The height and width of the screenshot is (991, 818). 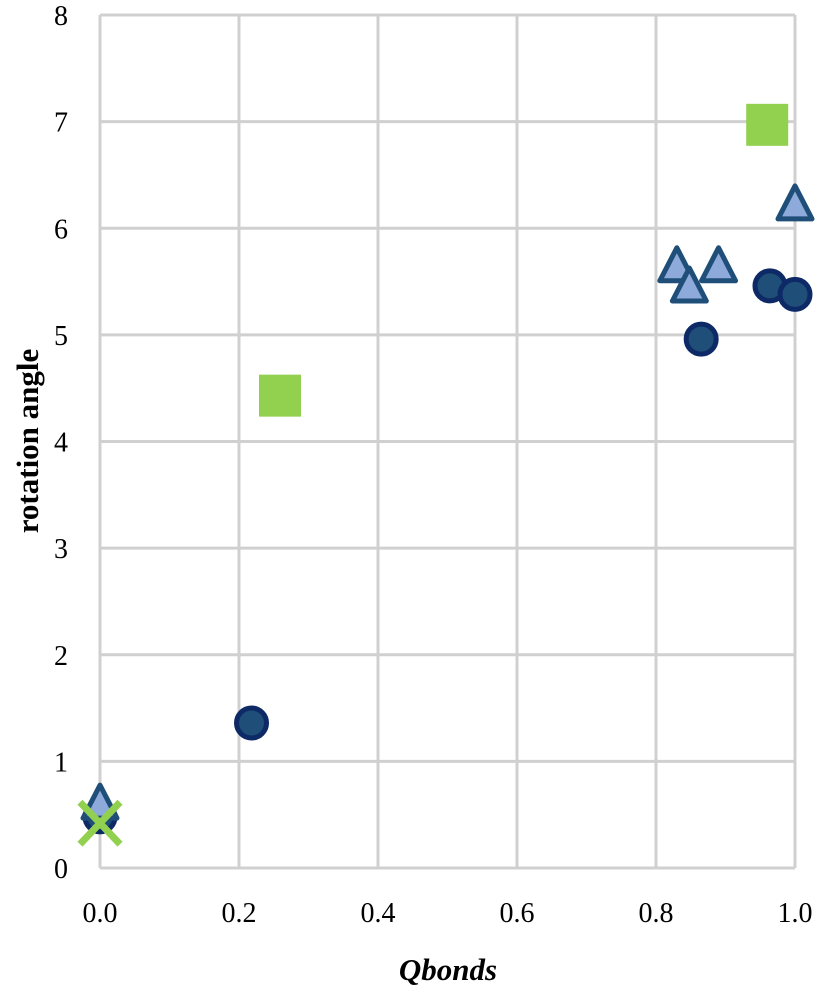 I want to click on x-tick-label: 0.2, so click(x=239, y=913).